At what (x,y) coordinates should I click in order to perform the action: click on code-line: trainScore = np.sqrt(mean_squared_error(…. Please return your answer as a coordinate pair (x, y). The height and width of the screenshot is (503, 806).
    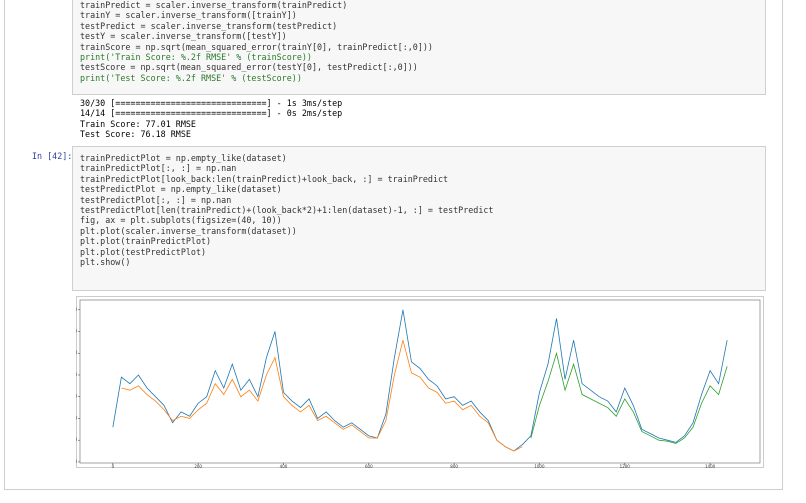
    Looking at the image, I should click on (256, 46).